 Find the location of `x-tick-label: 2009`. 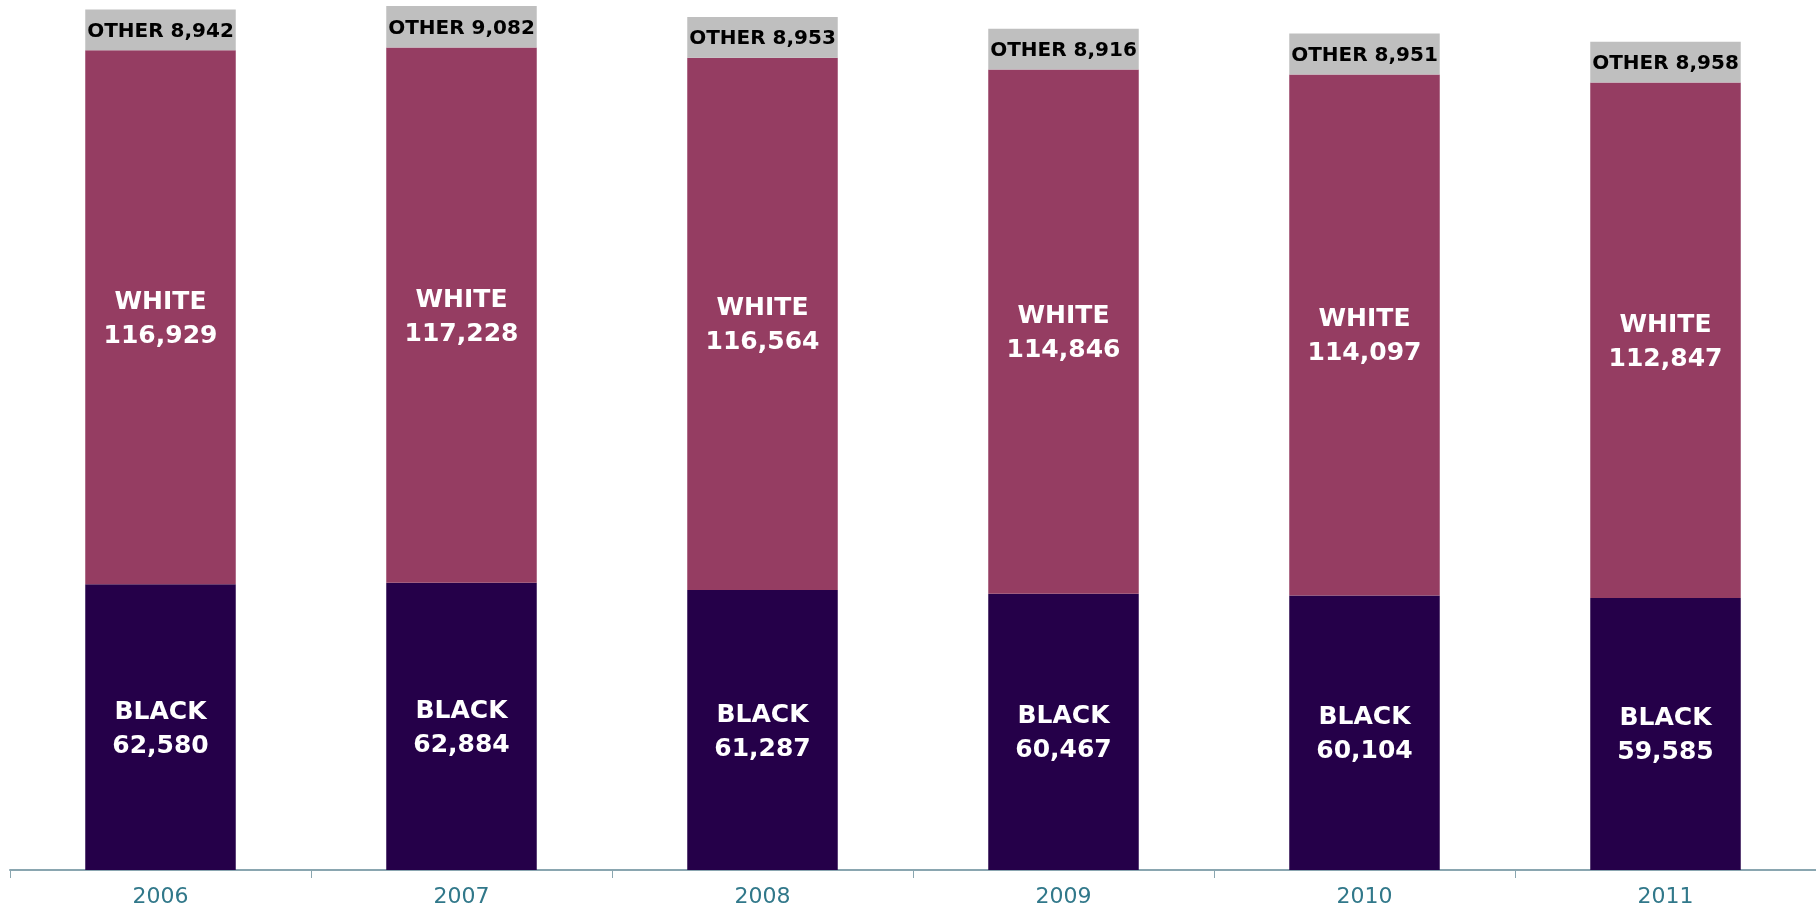

x-tick-label: 2009 is located at coordinates (1063, 895).